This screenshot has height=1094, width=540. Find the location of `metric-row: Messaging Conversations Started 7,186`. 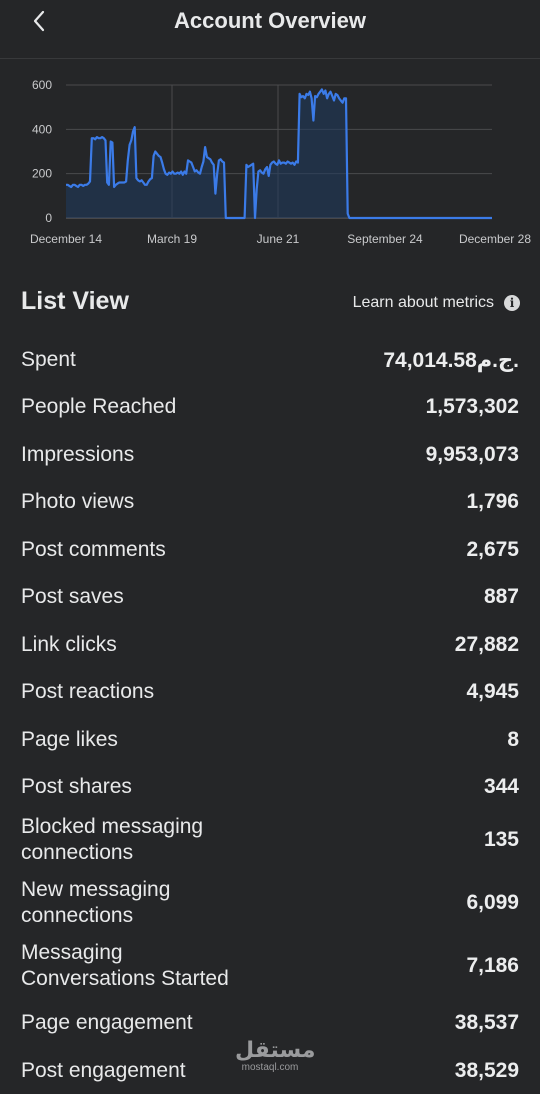

metric-row: Messaging Conversations Started 7,186 is located at coordinates (270, 966).